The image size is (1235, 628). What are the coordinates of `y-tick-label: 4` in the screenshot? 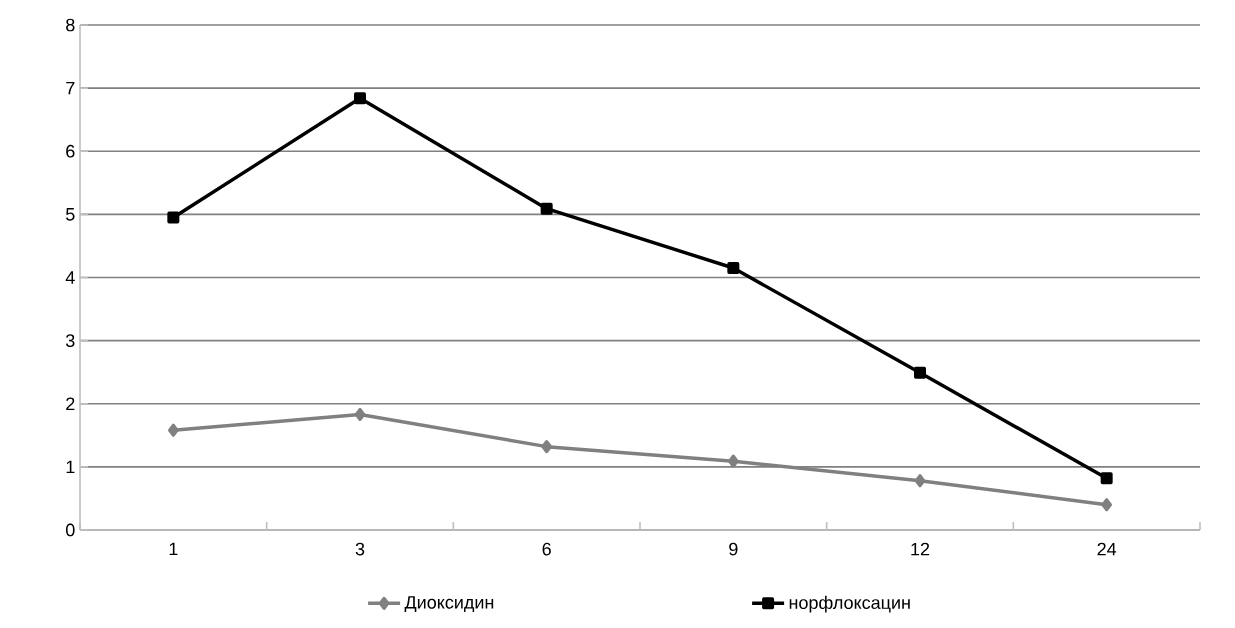 It's located at (70, 277).